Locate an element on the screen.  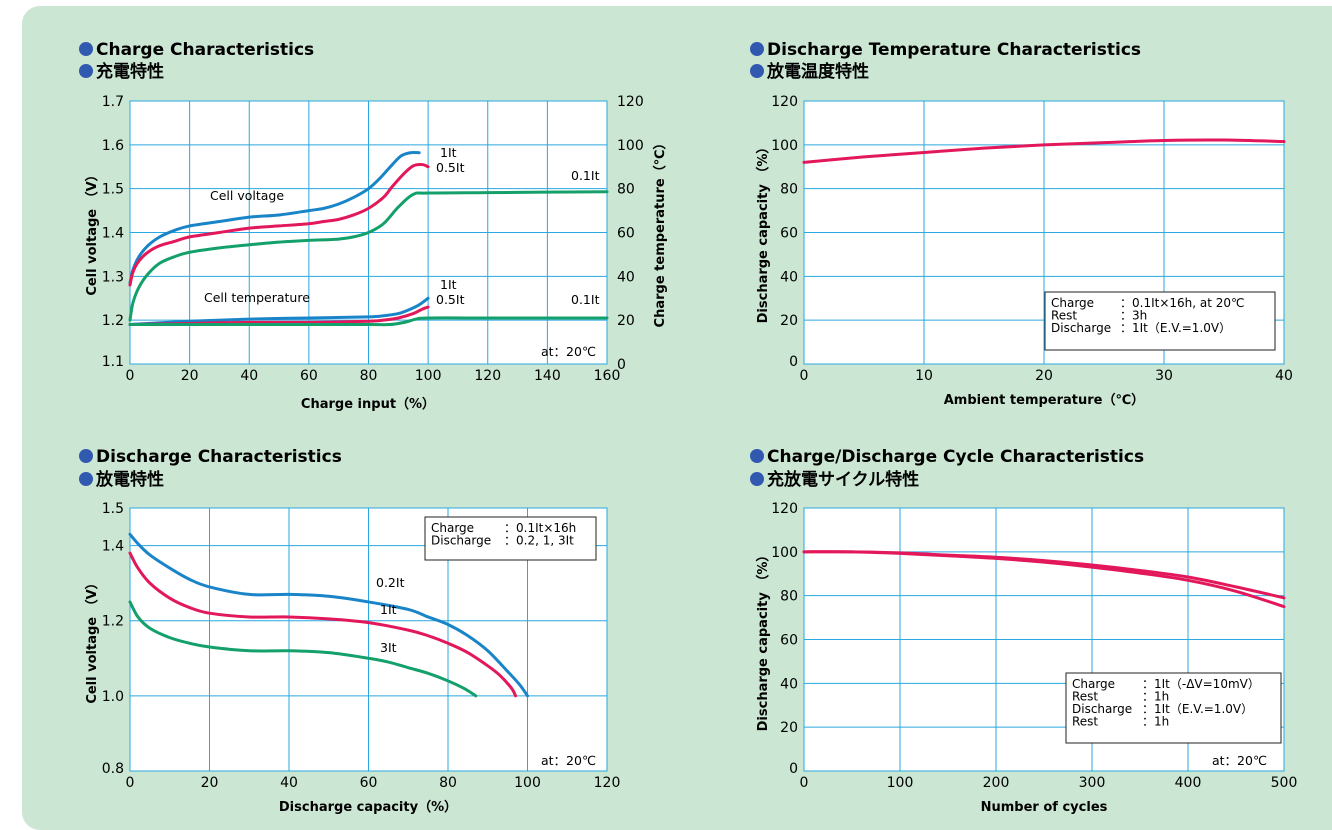
voltage-05it-label: 0.5It is located at coordinates (450, 167).